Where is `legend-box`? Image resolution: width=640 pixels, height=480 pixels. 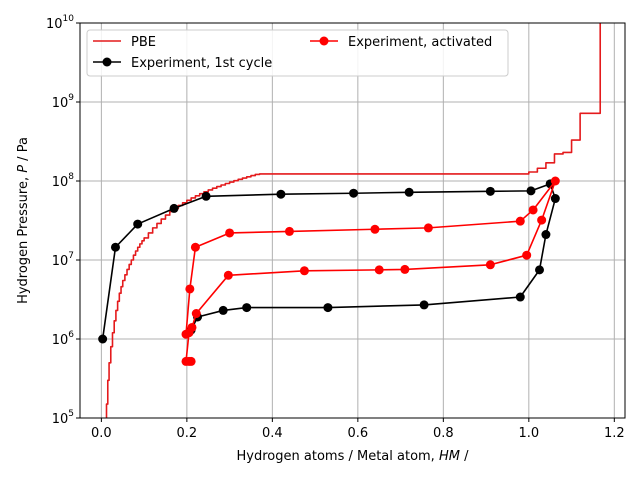
legend-box is located at coordinates (297, 53).